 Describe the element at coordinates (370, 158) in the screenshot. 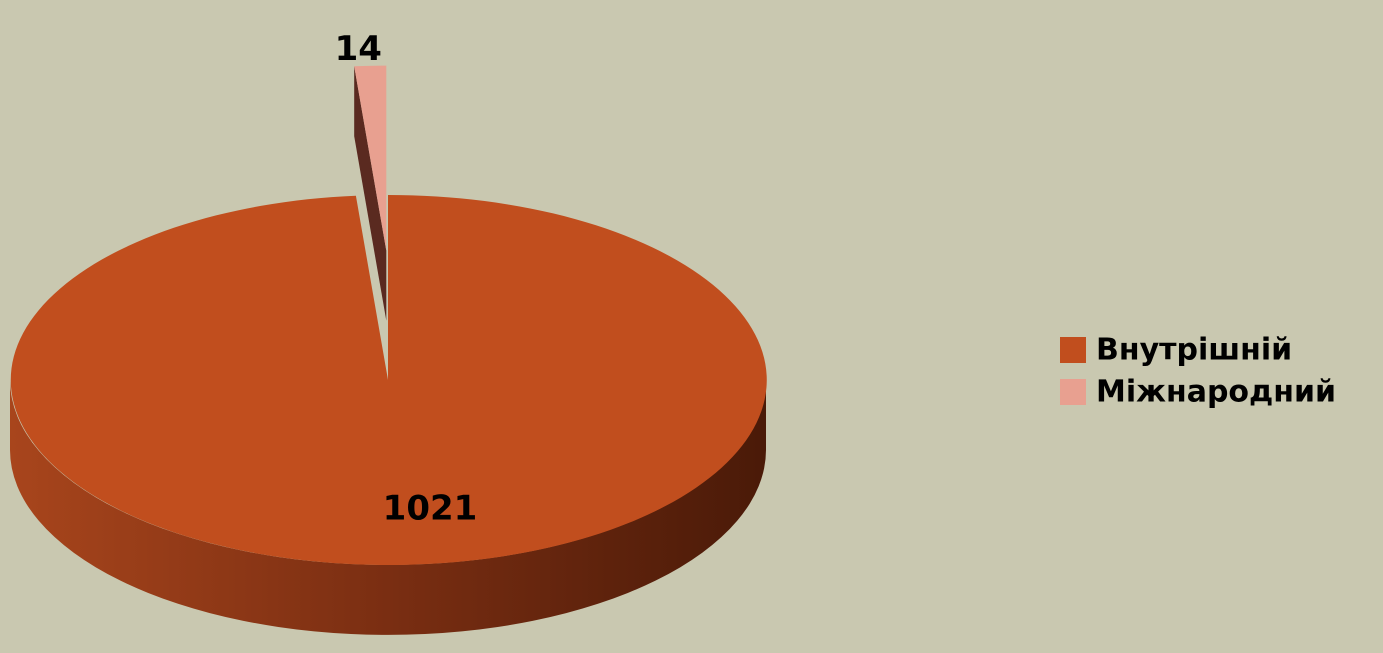

I see `pie-slice` at that location.